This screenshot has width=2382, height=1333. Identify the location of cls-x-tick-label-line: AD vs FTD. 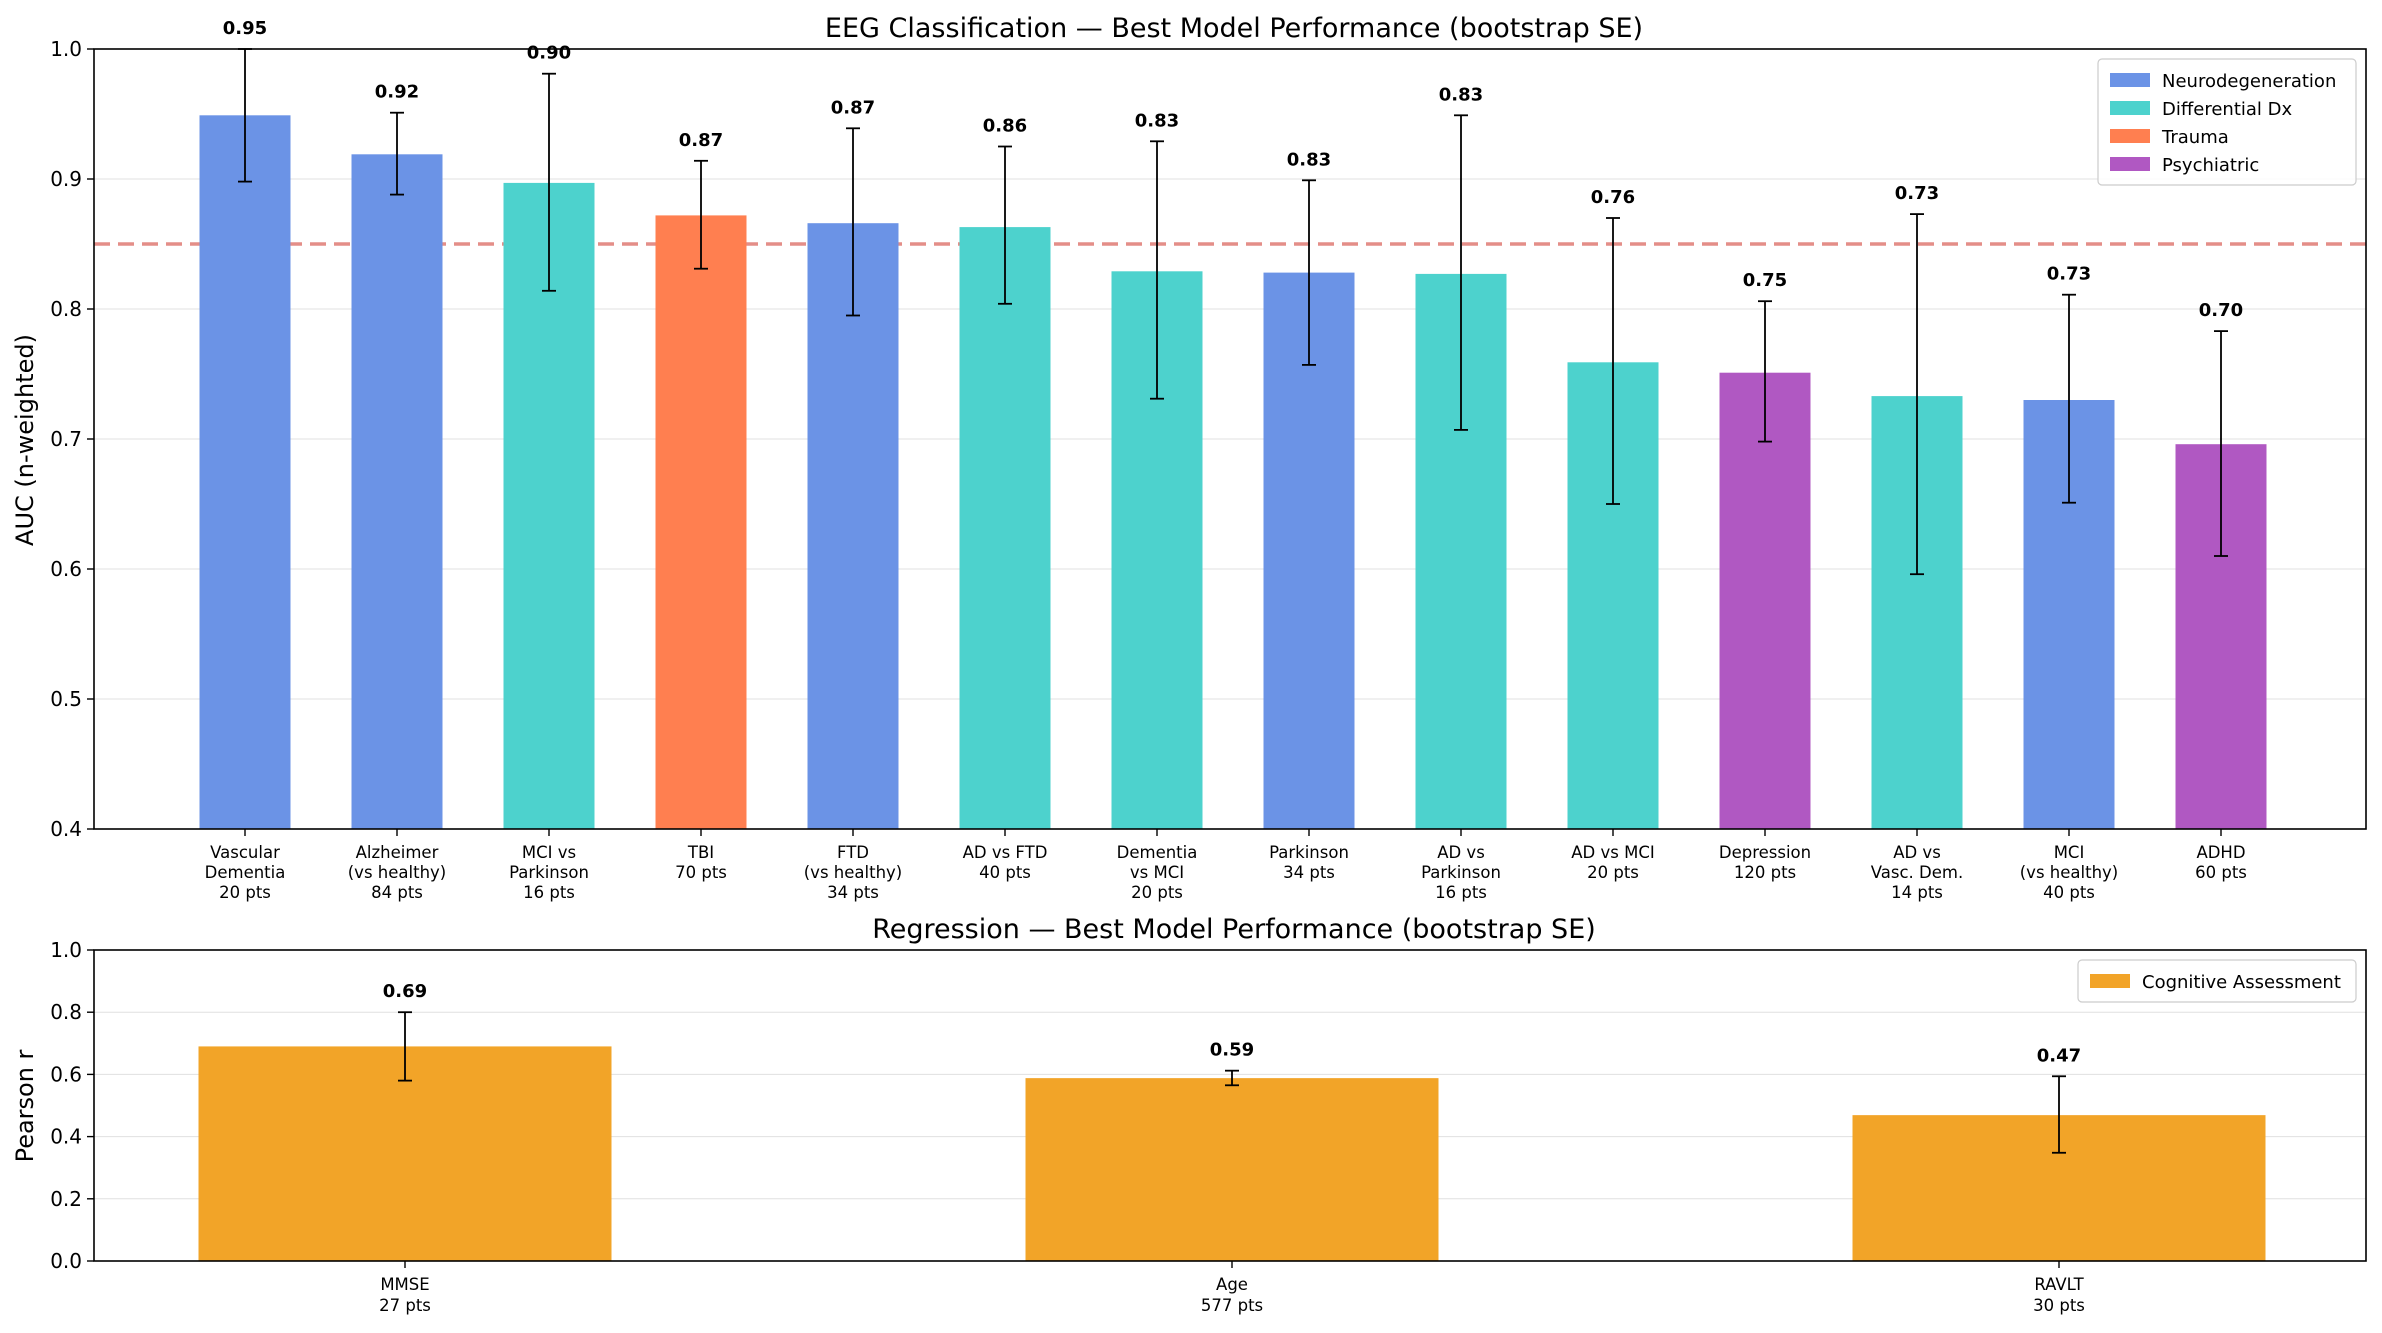
(1005, 852).